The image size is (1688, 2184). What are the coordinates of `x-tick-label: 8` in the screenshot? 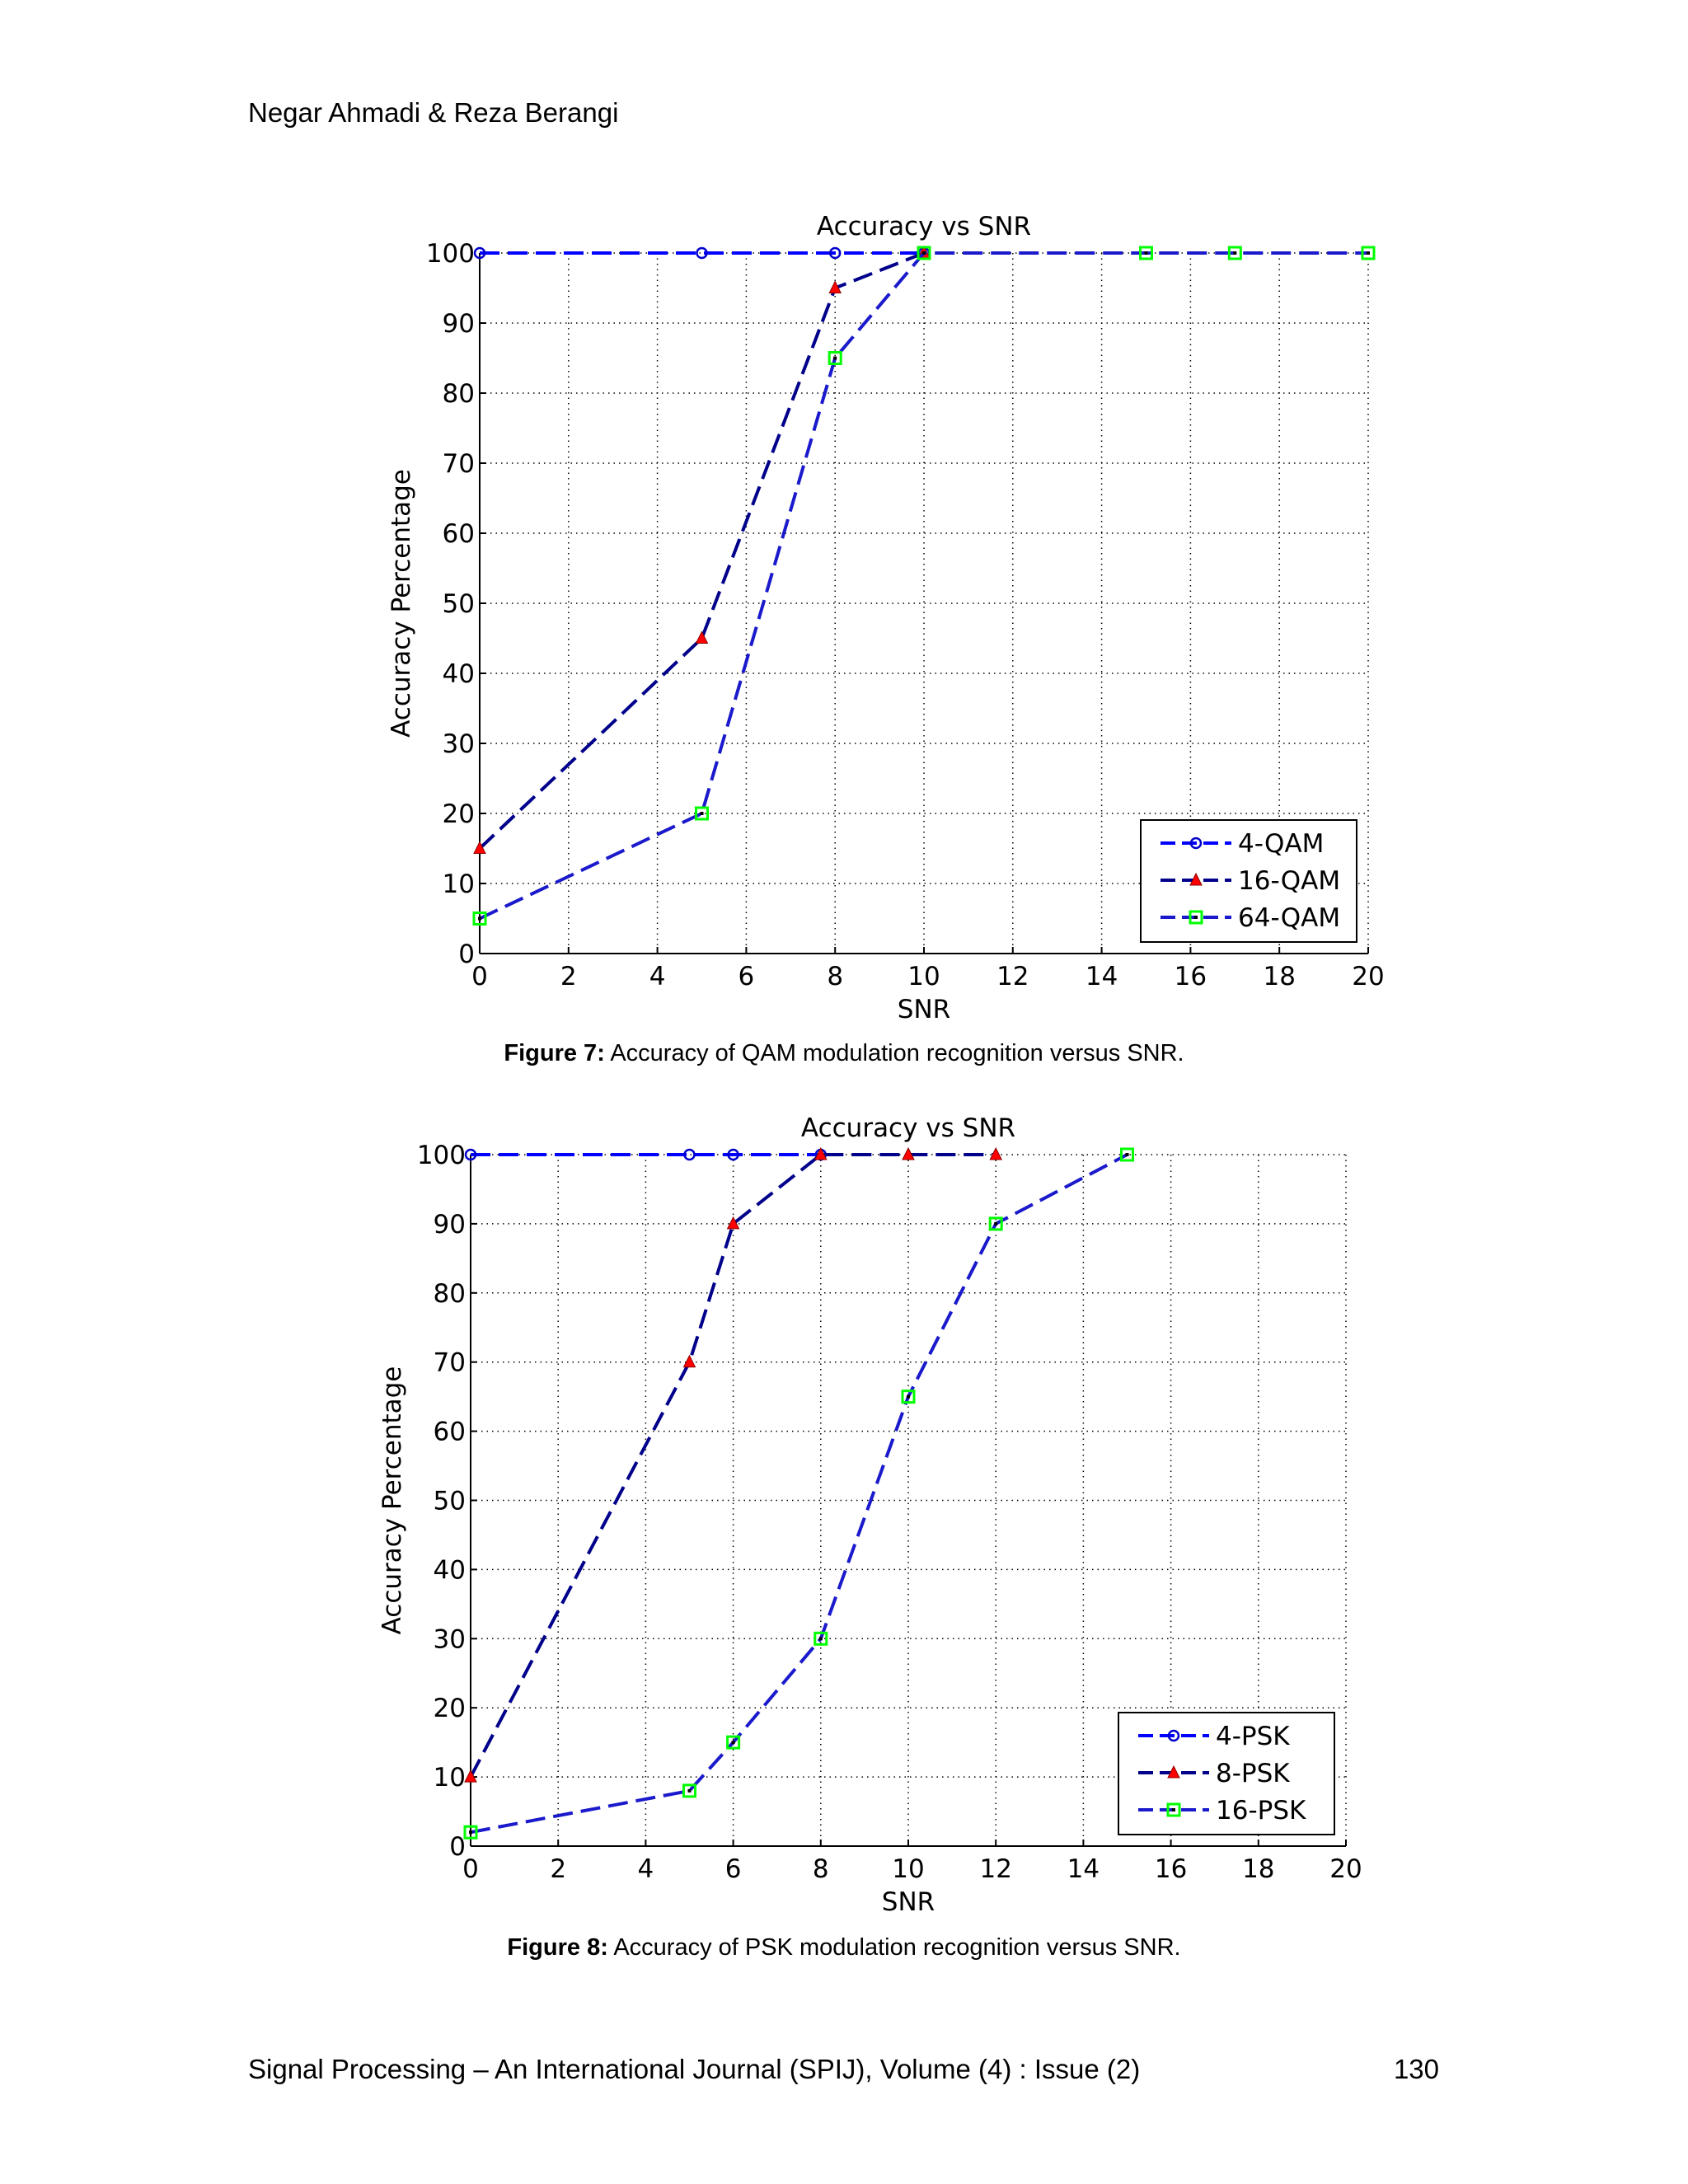 It's located at (821, 1869).